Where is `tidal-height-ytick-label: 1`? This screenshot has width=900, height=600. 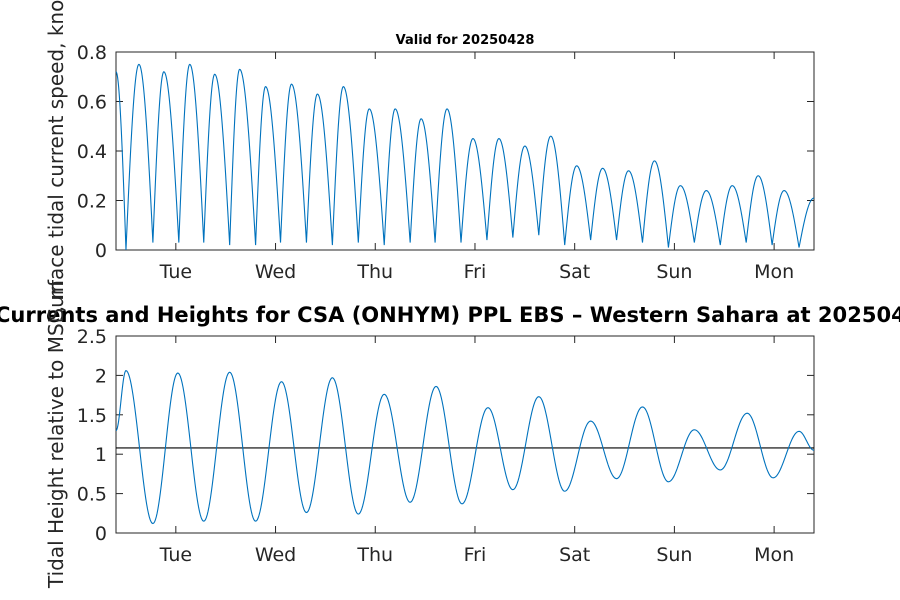 tidal-height-ytick-label: 1 is located at coordinates (101, 455).